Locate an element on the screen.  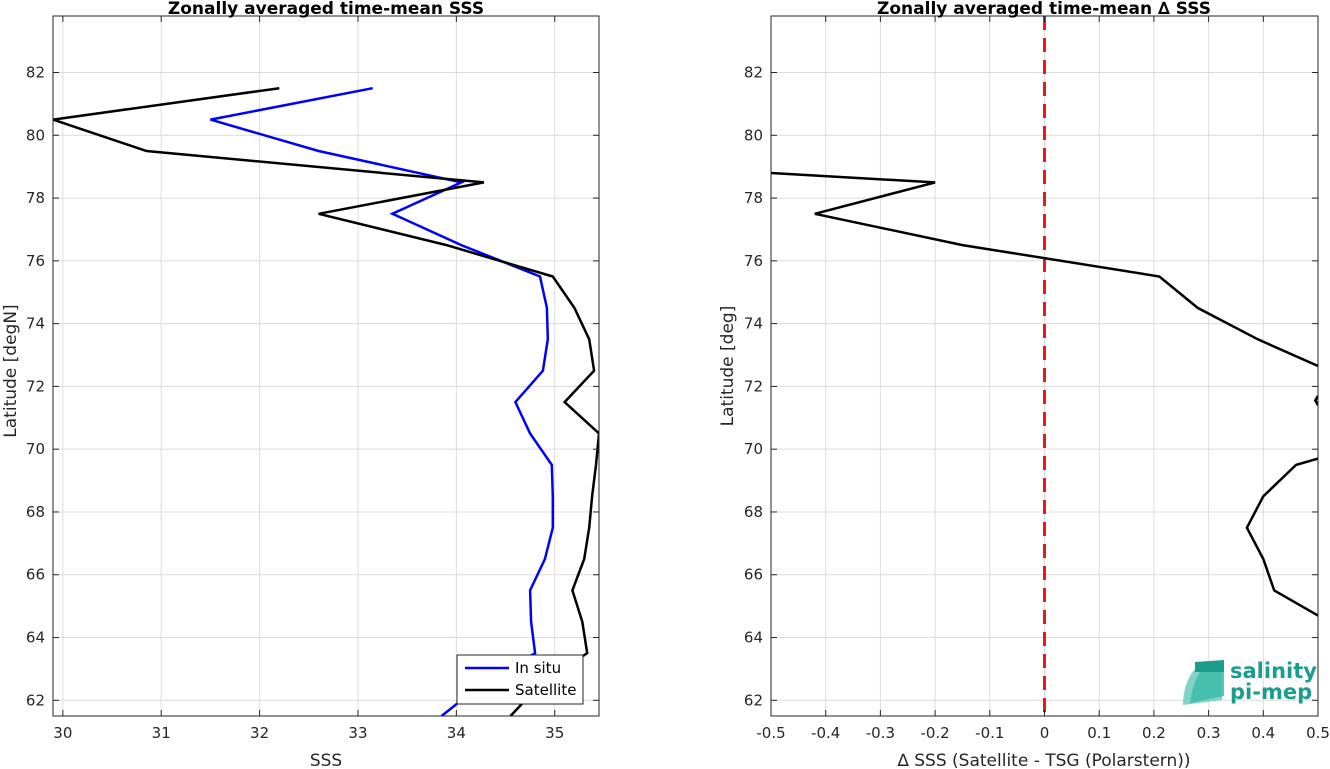
x-tick-label: 0.4 is located at coordinates (1263, 733).